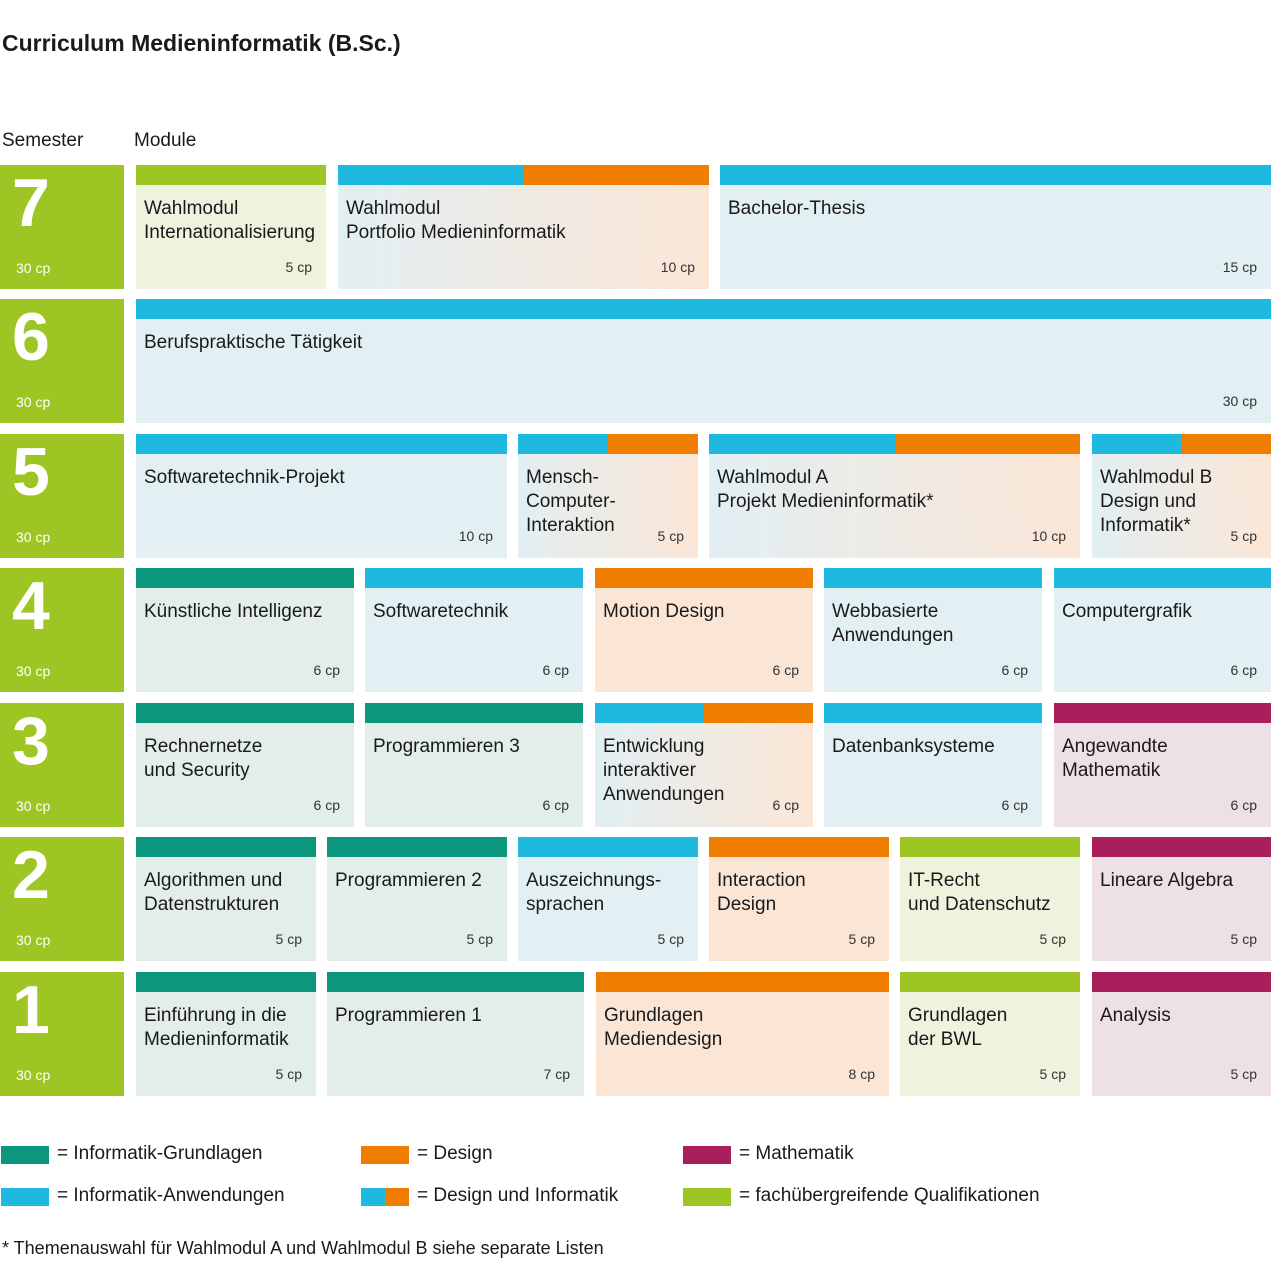 The height and width of the screenshot is (1272, 1272). I want to click on module-card: Wahlmodul B Design und Informatik* 5 cp, so click(1181, 496).